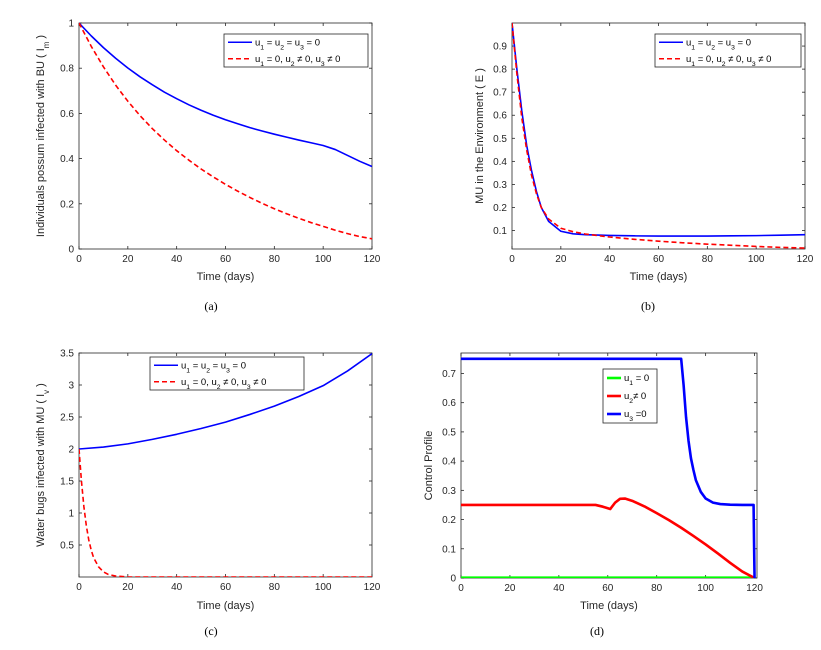  I want to click on panel-caption: (c), so click(210, 631).